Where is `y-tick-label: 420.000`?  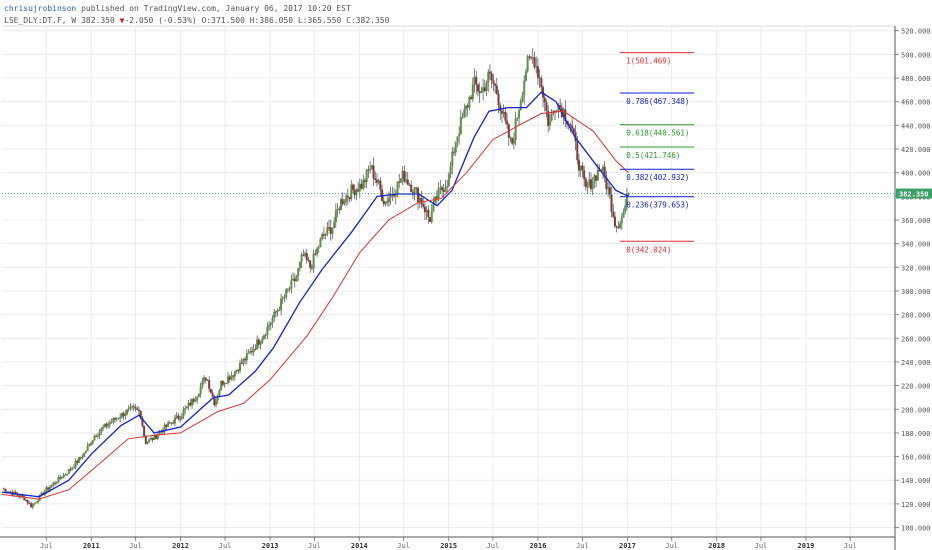
y-tick-label: 420.000 is located at coordinates (916, 150).